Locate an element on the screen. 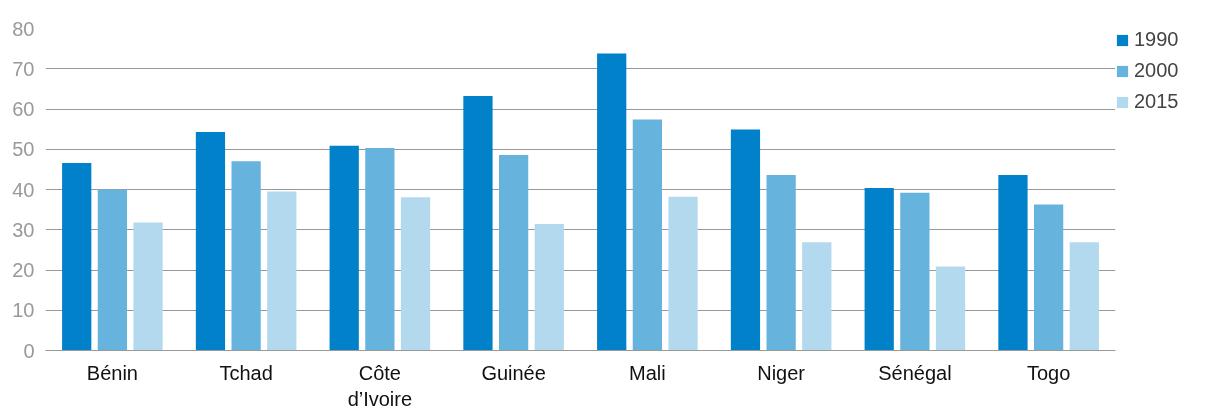 Image resolution: width=1221 pixels, height=417 pixels. x-tick-label: Côte d’Ivoire is located at coordinates (380, 385).